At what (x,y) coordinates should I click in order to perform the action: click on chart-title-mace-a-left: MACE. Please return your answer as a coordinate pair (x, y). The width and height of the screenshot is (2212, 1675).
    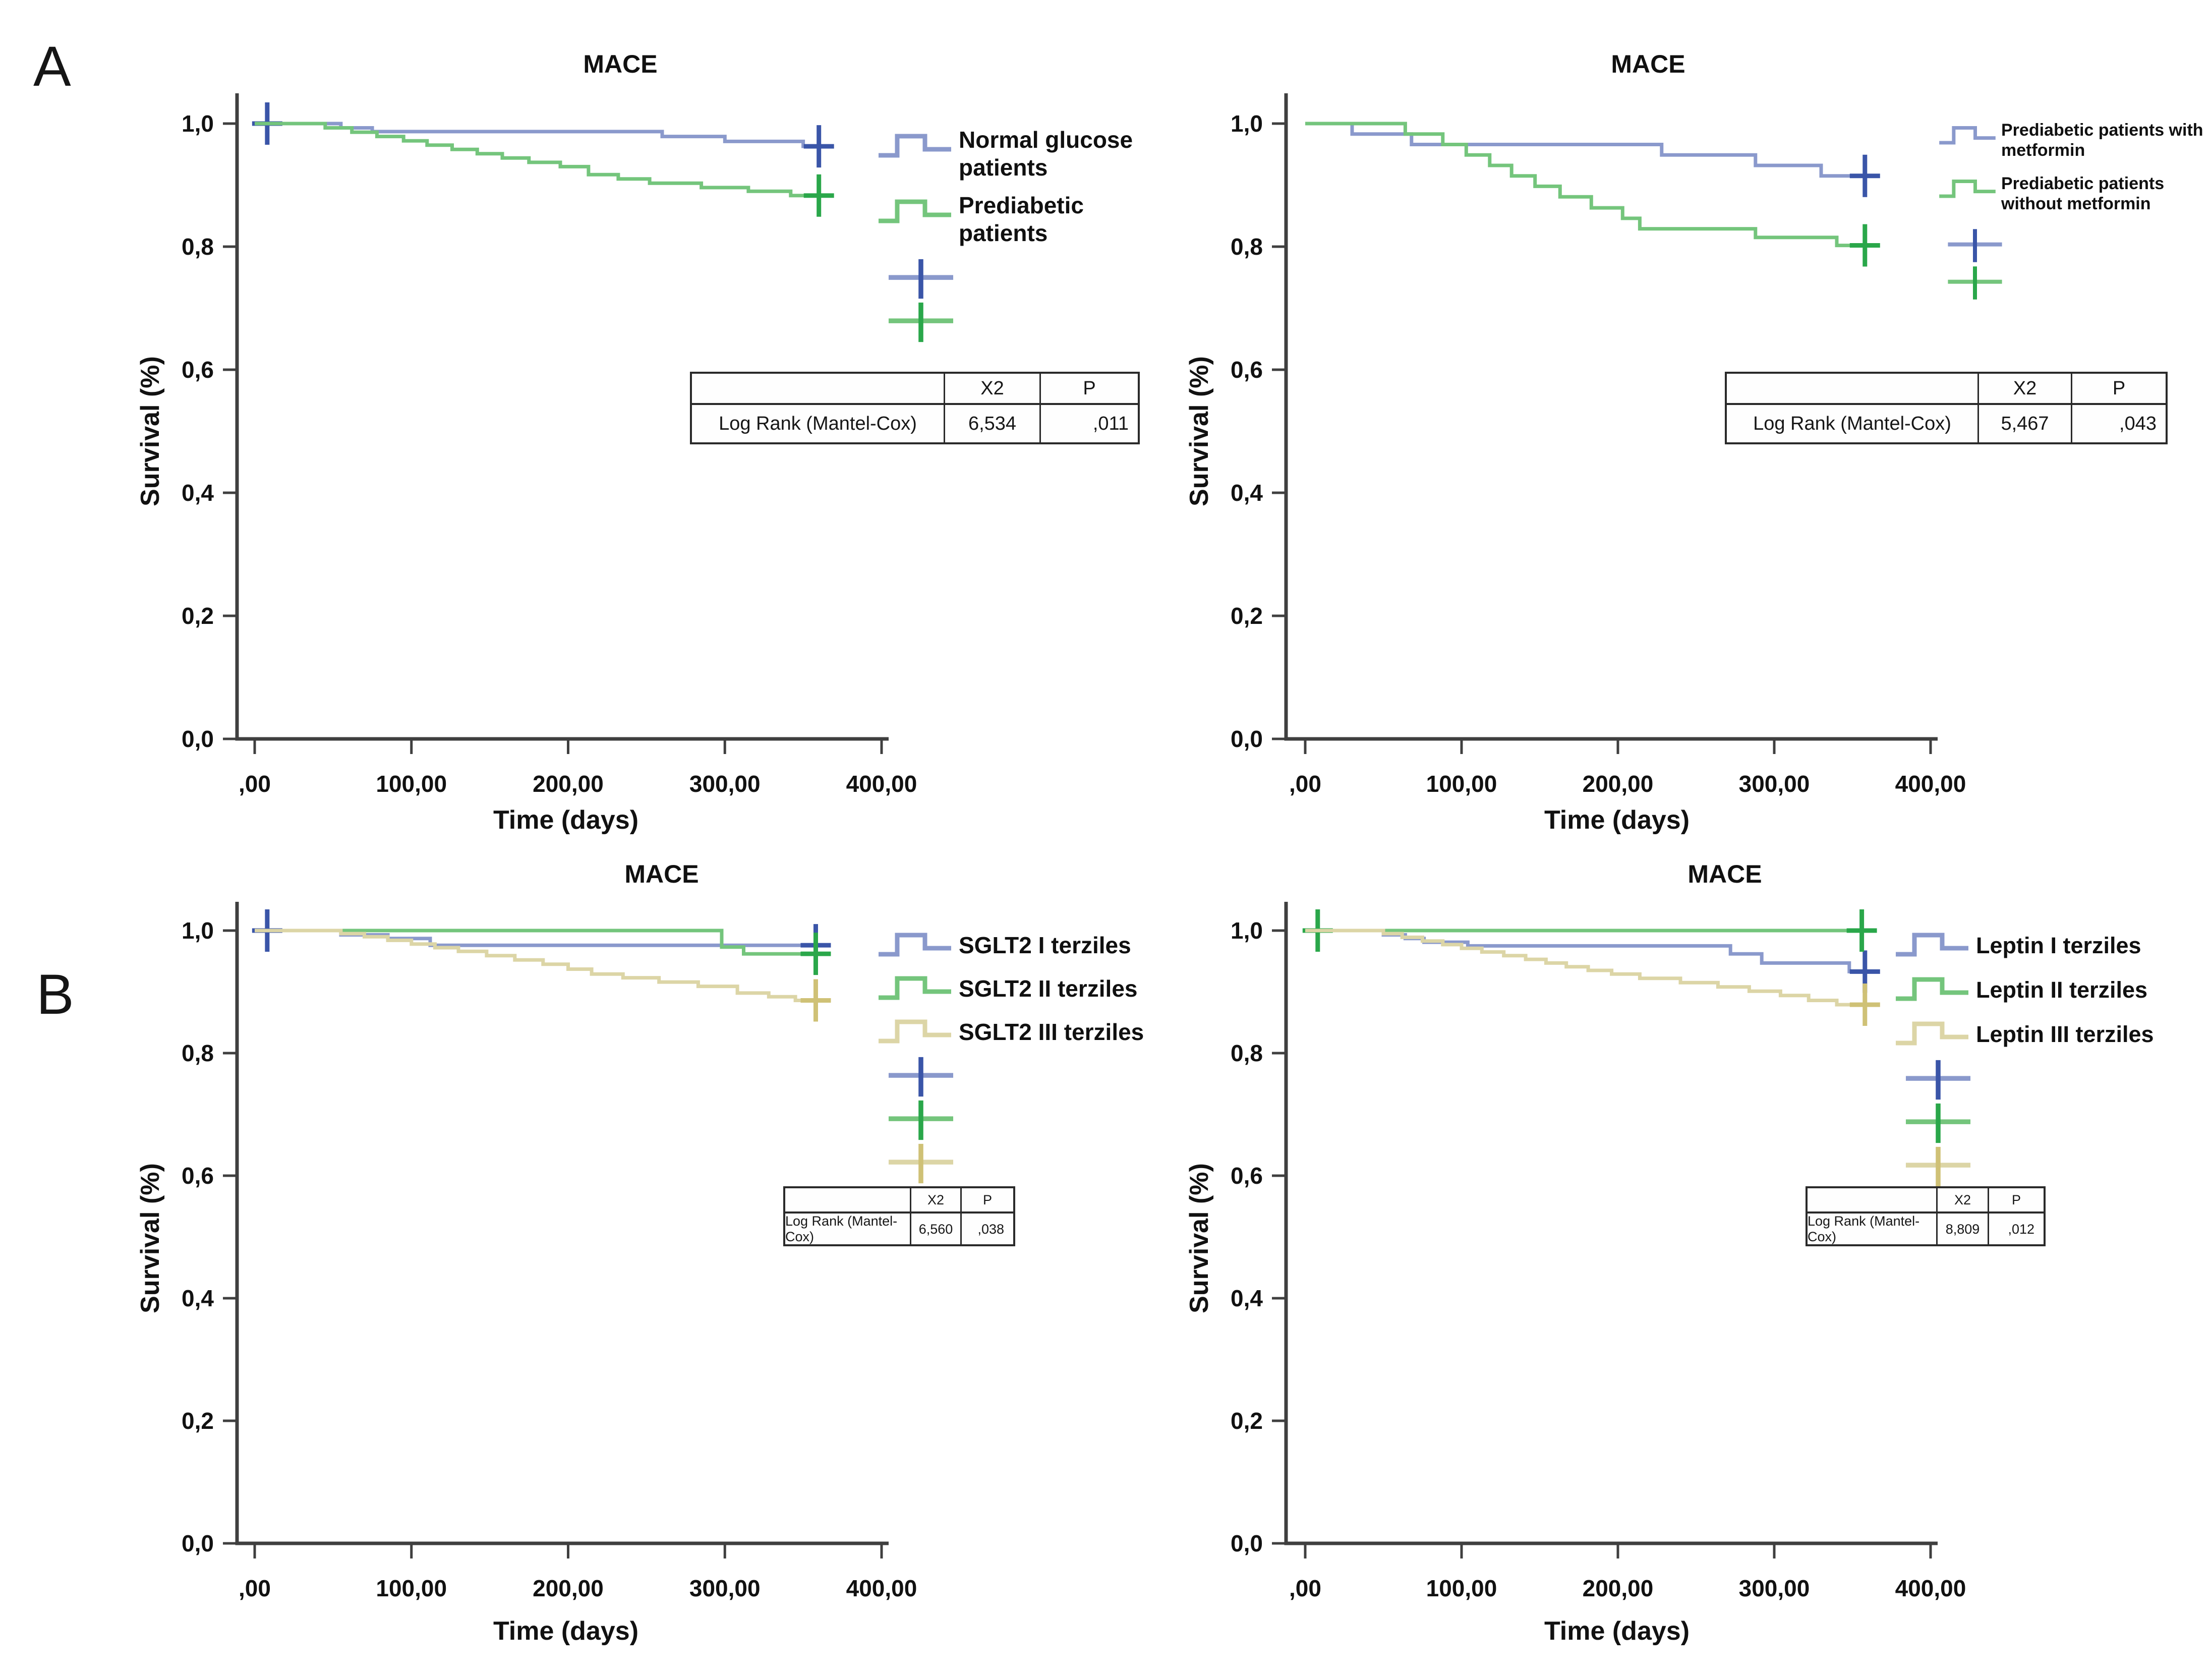
    Looking at the image, I should click on (621, 64).